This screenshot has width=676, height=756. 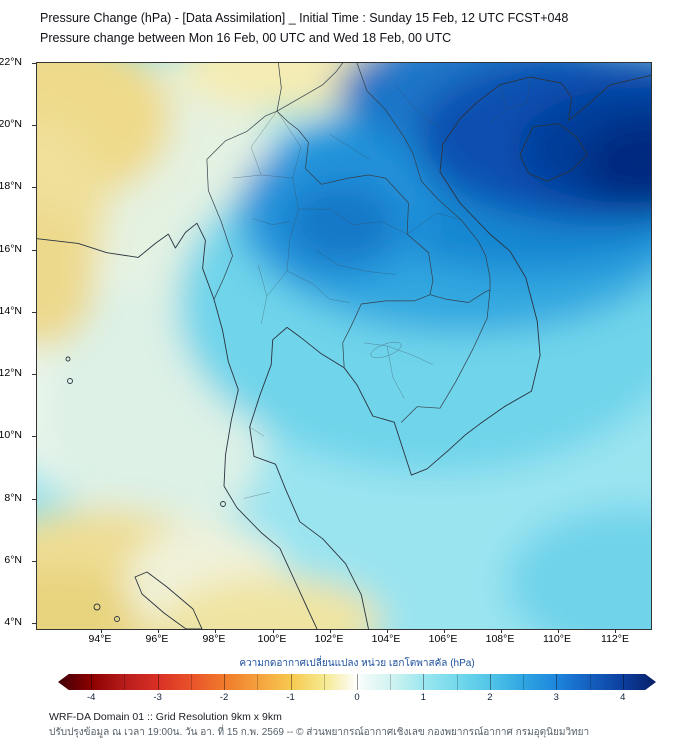 What do you see at coordinates (11, 186) in the screenshot?
I see `lat-label-18n: 18°N` at bounding box center [11, 186].